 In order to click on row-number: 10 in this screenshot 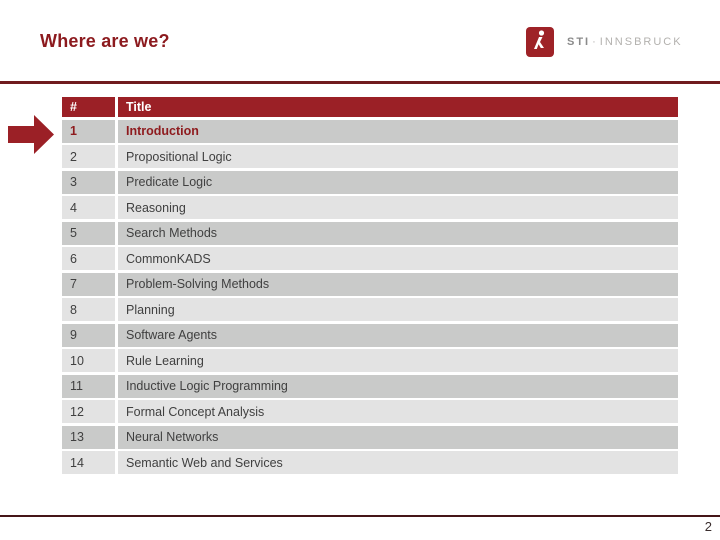, I will do `click(88, 360)`.